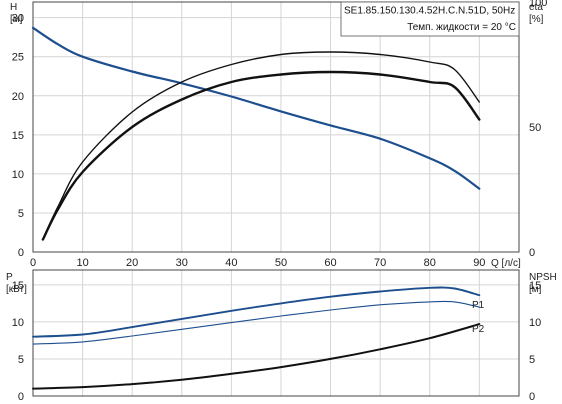  I want to click on series-label-p2: P2, so click(478, 329).